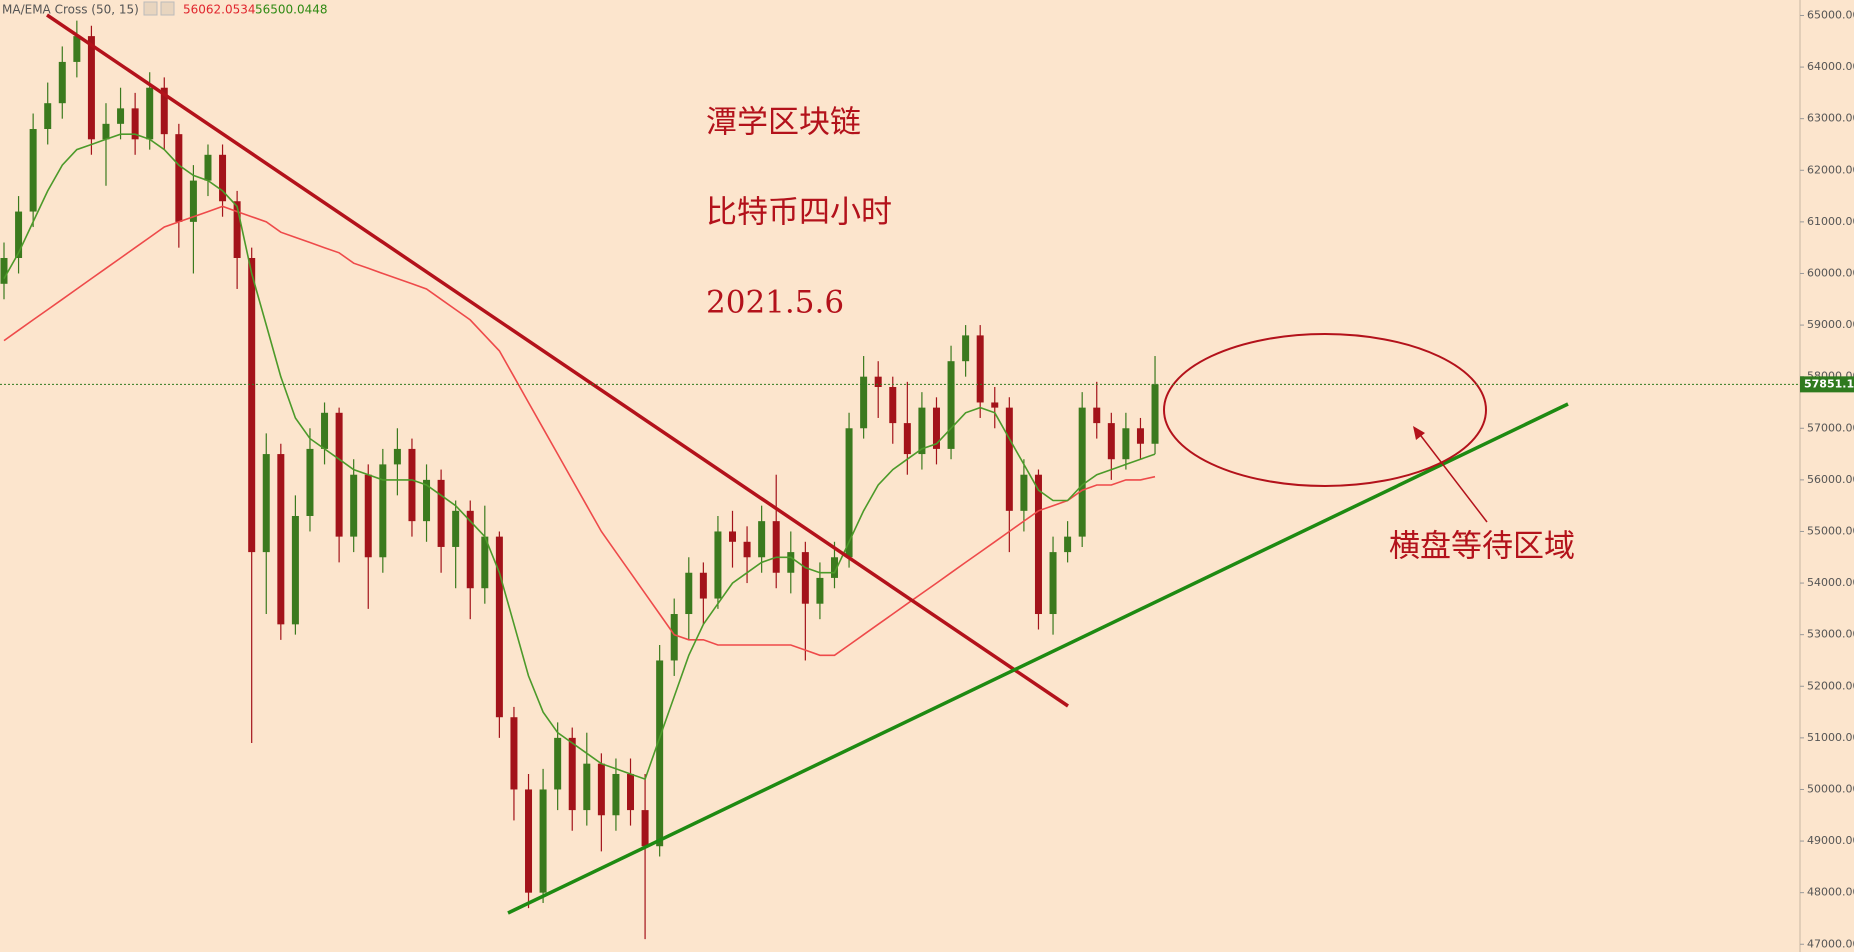 The image size is (1854, 952). Describe the element at coordinates (1830, 324) in the screenshot. I see `y-tick-label: 59000.00` at that location.